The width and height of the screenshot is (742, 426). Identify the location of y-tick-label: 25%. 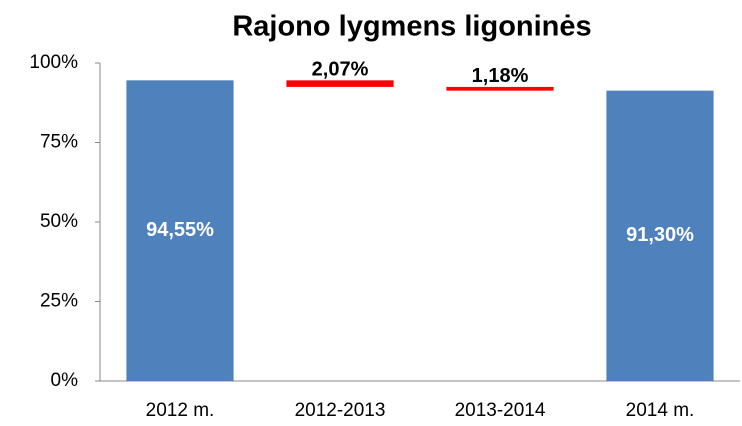
(59, 301).